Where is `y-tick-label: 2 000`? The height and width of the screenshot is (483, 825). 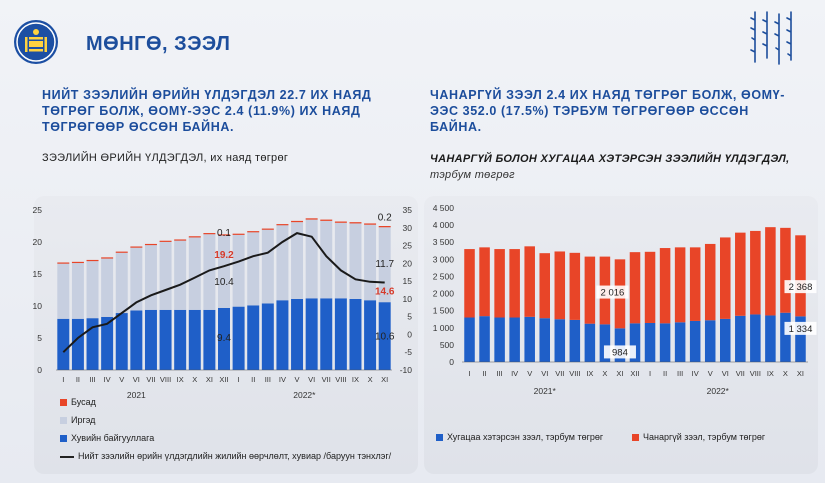
y-tick-label: 2 000 is located at coordinates (444, 294).